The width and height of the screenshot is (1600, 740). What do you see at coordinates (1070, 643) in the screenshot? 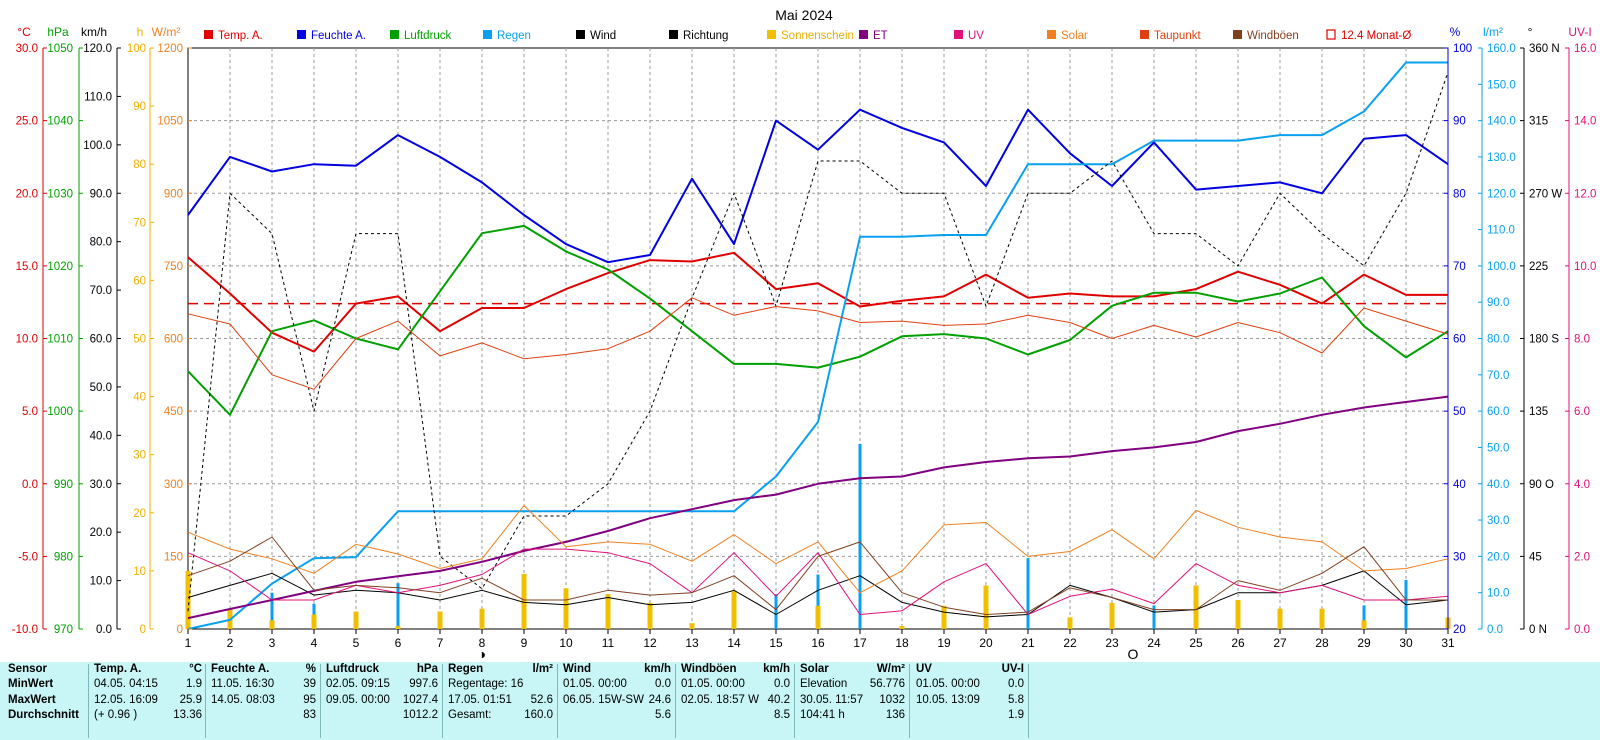
I see `x-tick-label: 22` at bounding box center [1070, 643].